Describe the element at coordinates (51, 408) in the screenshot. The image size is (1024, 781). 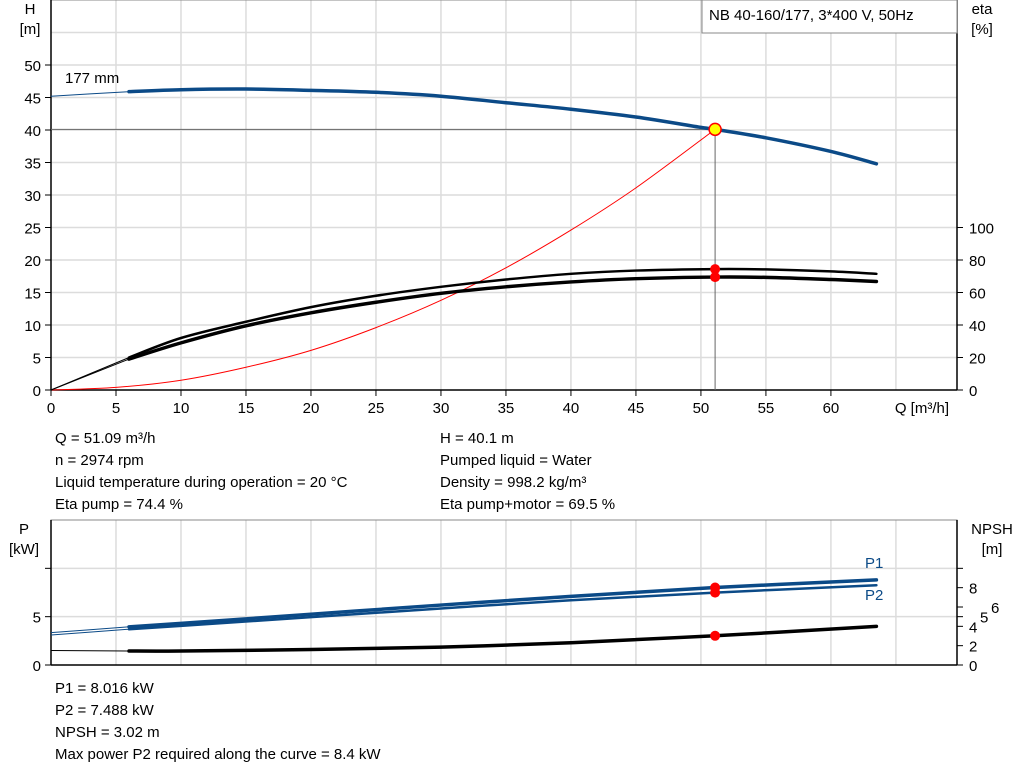
I see `x-tick-label: 0` at that location.